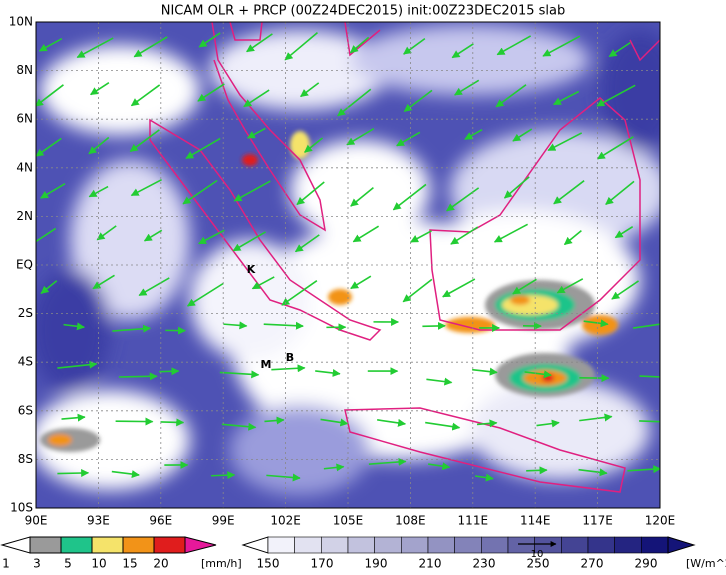 The height and width of the screenshot is (575, 726). Describe the element at coordinates (21, 508) in the screenshot. I see `lat-label: 10S` at that location.